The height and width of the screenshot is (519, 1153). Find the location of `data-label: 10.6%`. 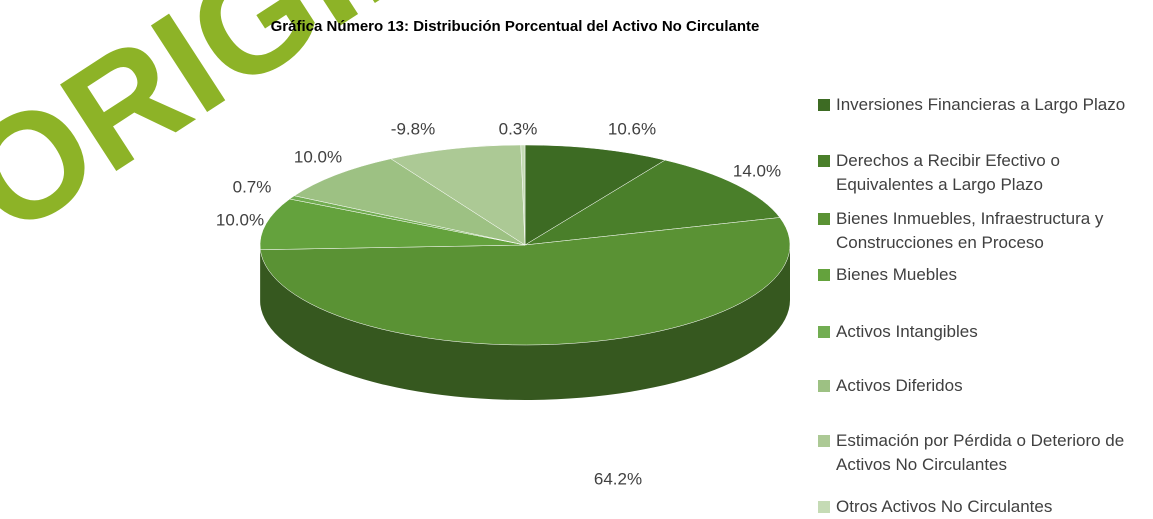

data-label: 10.6% is located at coordinates (632, 128).